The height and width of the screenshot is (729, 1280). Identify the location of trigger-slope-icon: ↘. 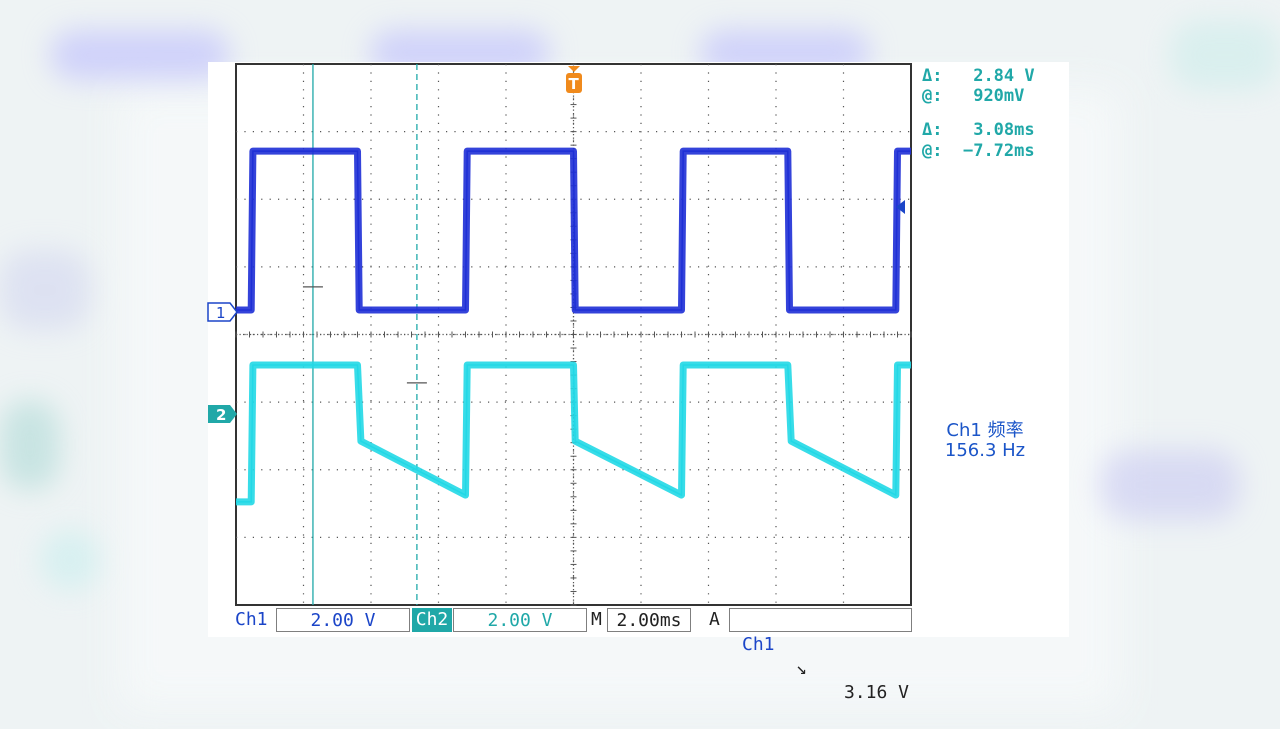
(801, 668).